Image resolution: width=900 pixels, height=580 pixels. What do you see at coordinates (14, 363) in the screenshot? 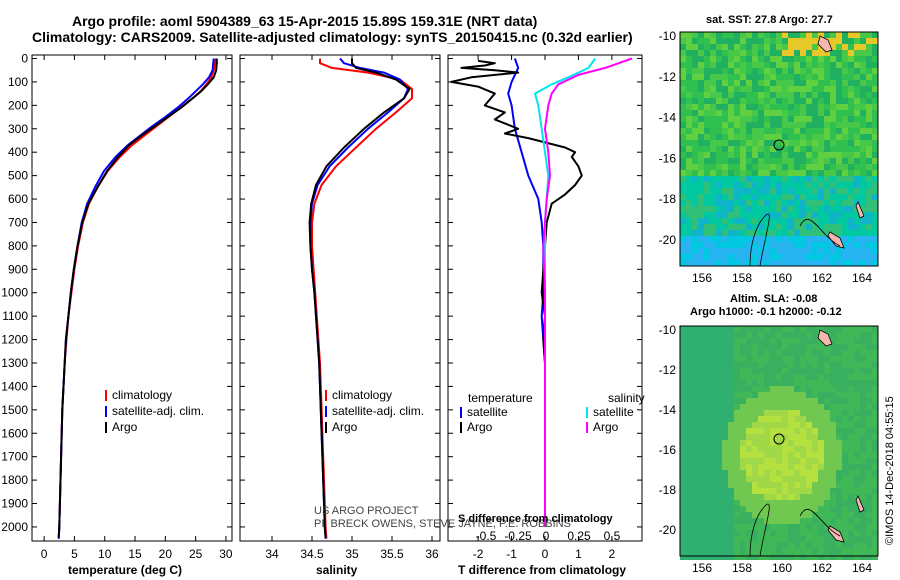
I see `depth-tick-label: 1300` at bounding box center [14, 363].